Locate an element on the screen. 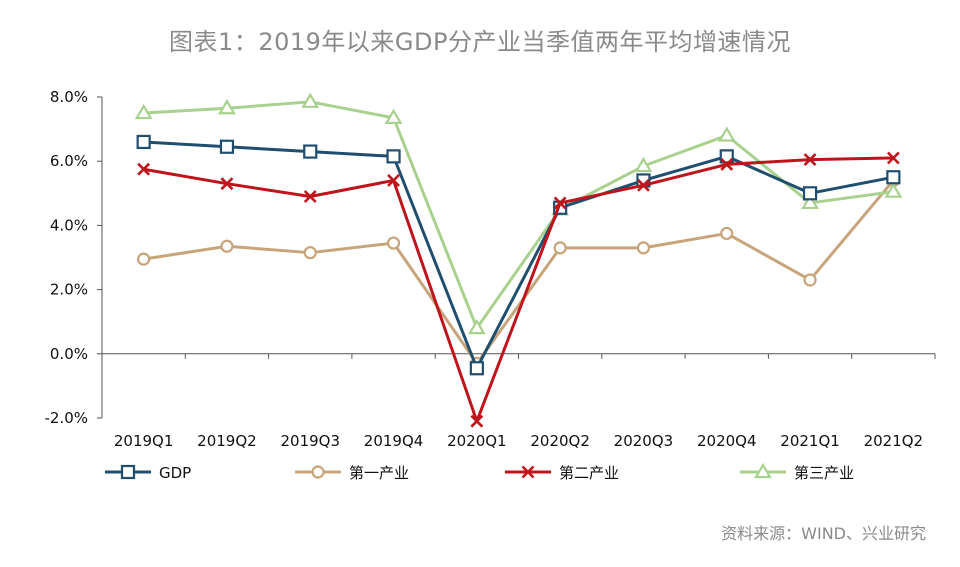 The height and width of the screenshot is (567, 960). y-axis-ticks: -2.0% 0.0% 2.0% 4.0% 6.0% 8.0% is located at coordinates (73, 257).